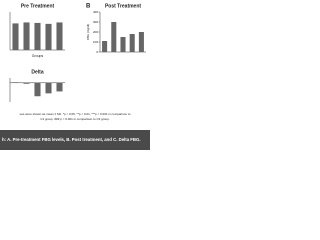 The image size is (320, 240). Describe the element at coordinates (88, 7) in the screenshot. I see `panel-label: B` at that location.